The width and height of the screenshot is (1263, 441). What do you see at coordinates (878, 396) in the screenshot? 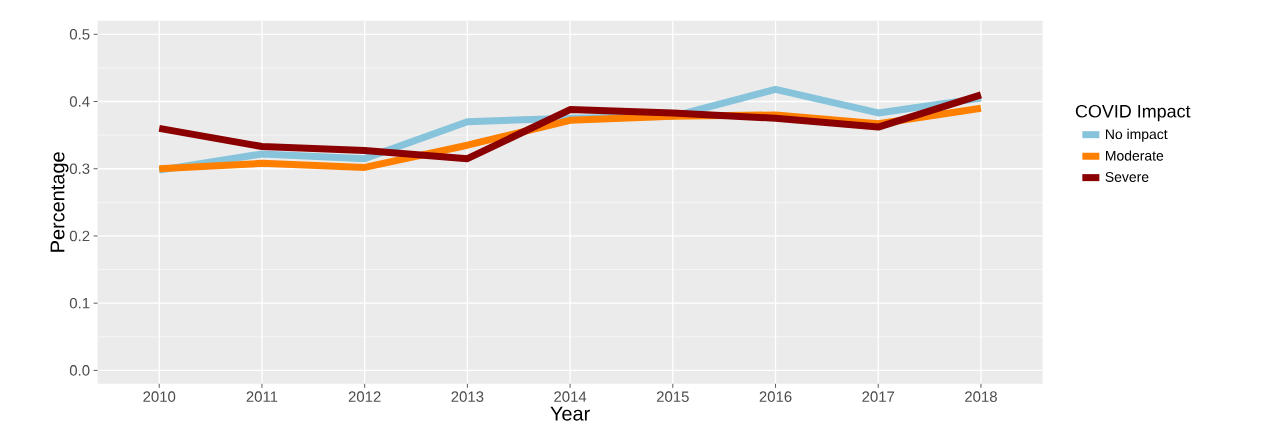
I see `x-tick-label: 2017` at bounding box center [878, 396].